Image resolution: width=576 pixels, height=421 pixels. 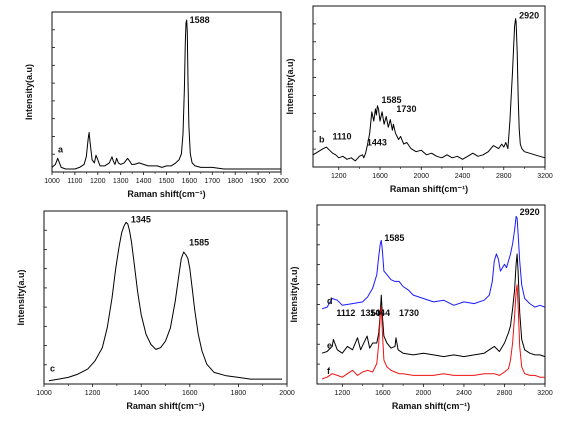 What do you see at coordinates (74, 181) in the screenshot?
I see `x-tick-label: 1100` at bounding box center [74, 181].